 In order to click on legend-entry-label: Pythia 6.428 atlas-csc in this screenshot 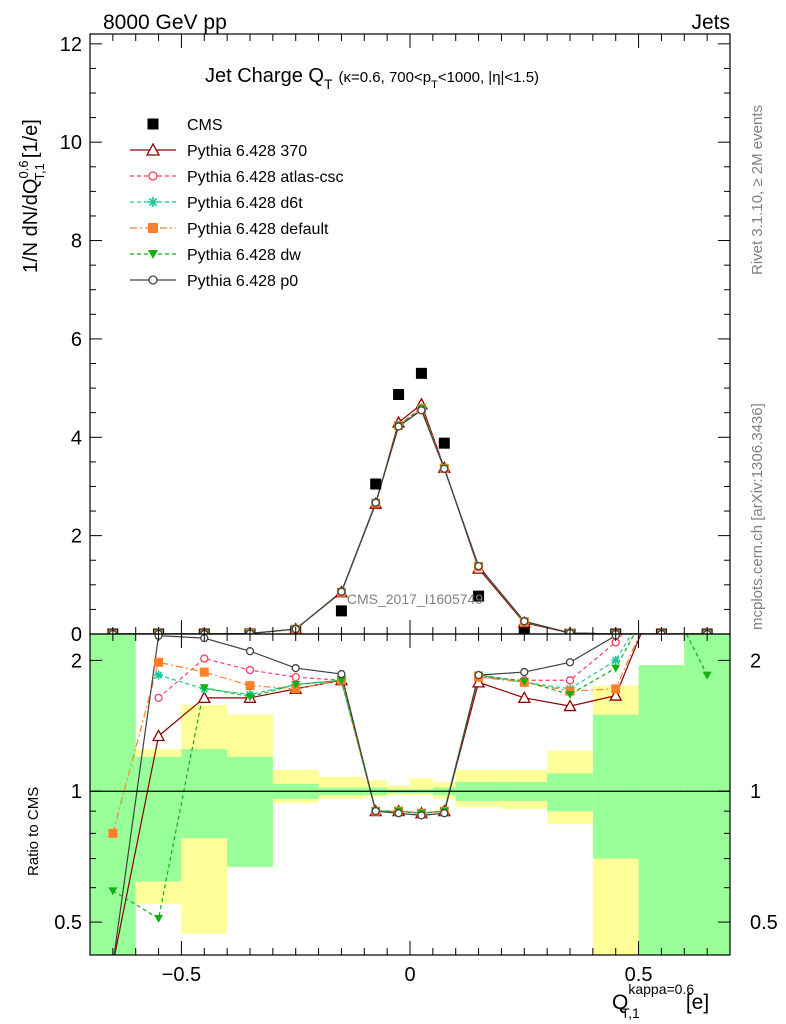, I will do `click(265, 177)`.